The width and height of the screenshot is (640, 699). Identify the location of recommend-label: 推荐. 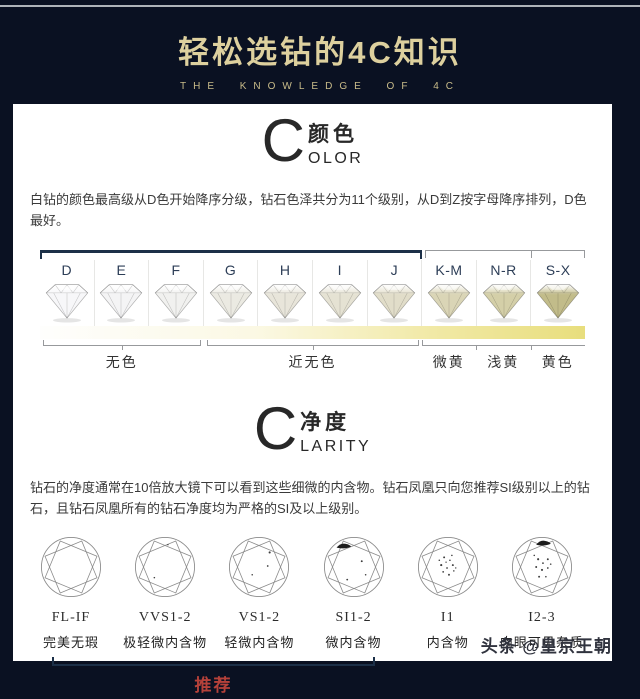
(213, 685).